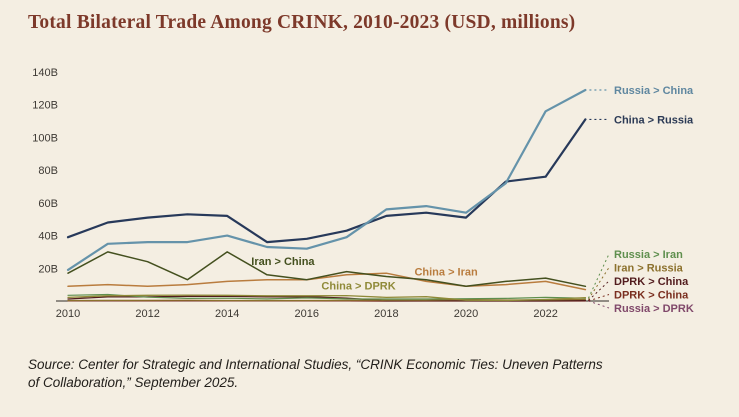 This screenshot has width=739, height=417. Describe the element at coordinates (466, 314) in the screenshot. I see `x-axis-tick-label: 2020` at that location.